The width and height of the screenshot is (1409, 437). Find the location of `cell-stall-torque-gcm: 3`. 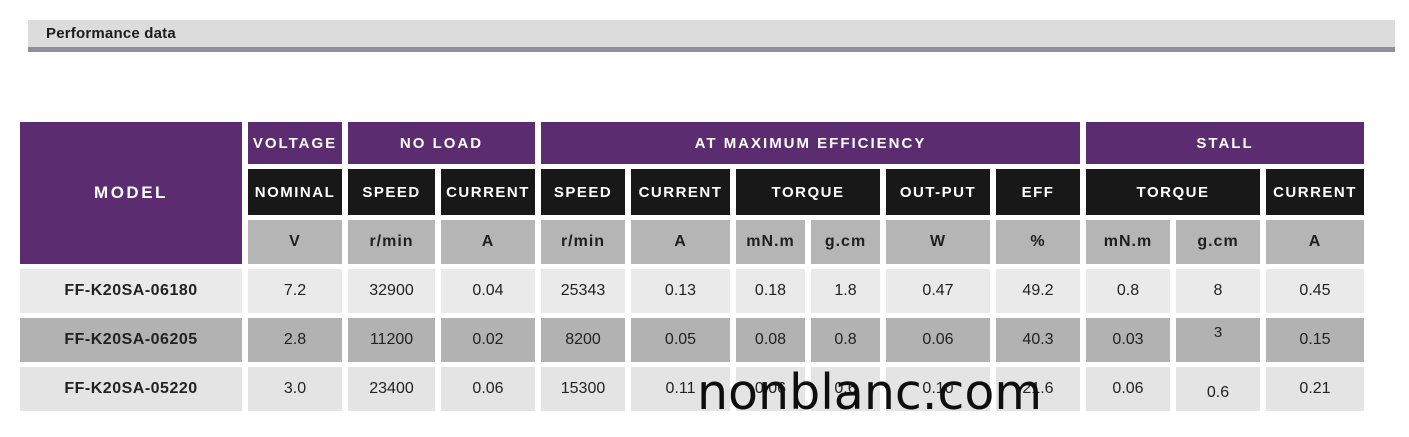

cell-stall-torque-gcm: 3 is located at coordinates (1218, 340).